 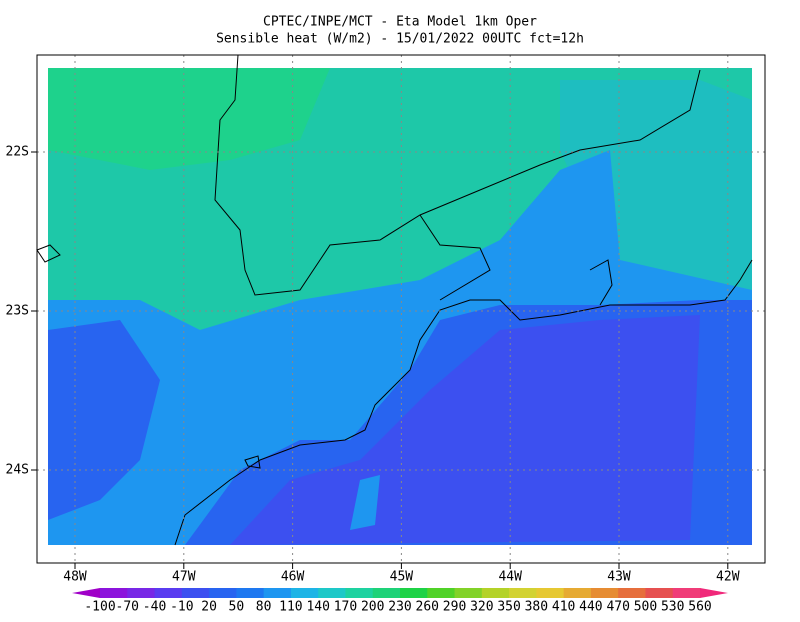 I want to click on lon-label: 48W, so click(x=75, y=577).